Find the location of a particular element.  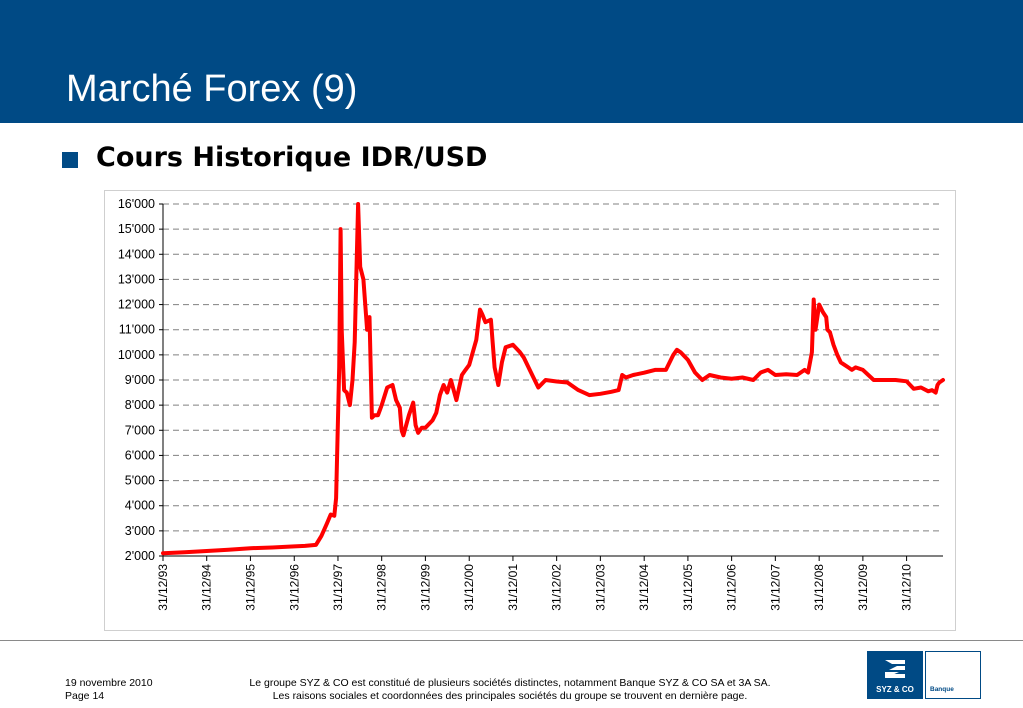

section-heading: Cours Historique IDR/USD is located at coordinates (292, 157).